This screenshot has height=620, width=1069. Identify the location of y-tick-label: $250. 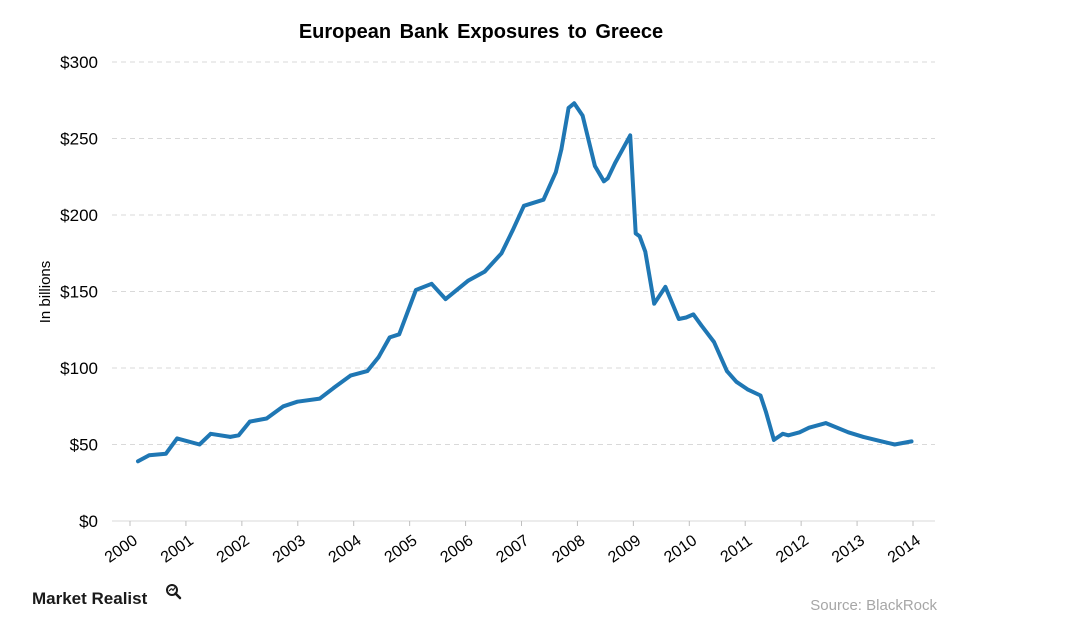
(79, 139).